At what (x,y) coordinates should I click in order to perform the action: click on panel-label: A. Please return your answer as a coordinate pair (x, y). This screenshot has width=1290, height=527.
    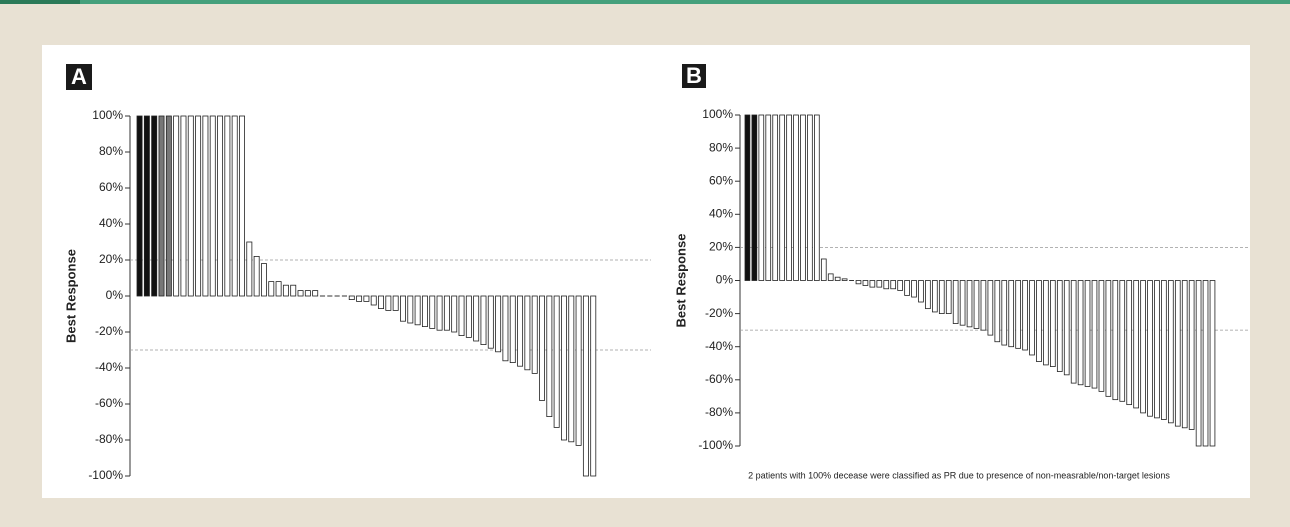
    Looking at the image, I should click on (79, 76).